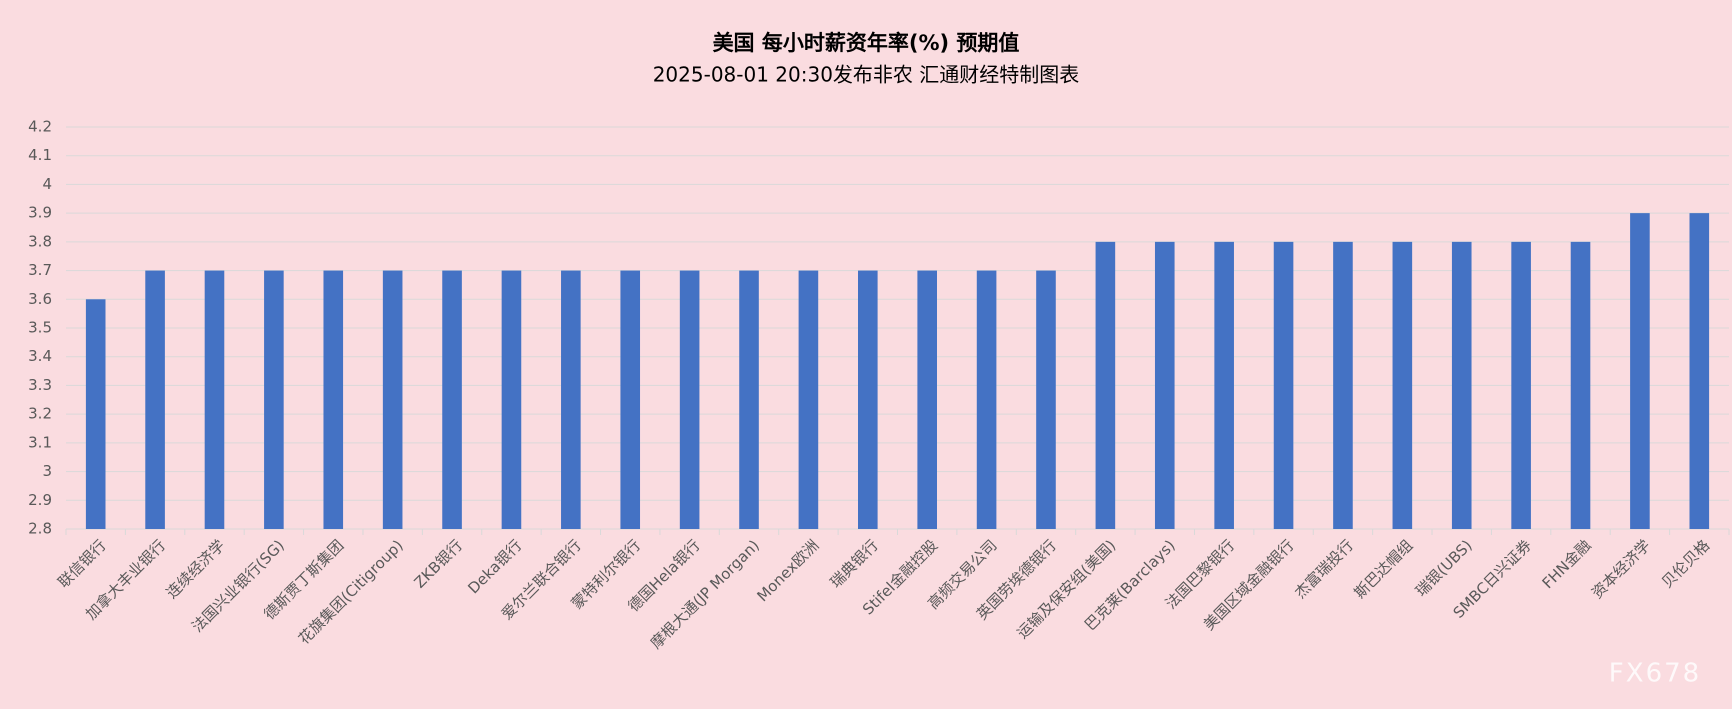 This screenshot has height=709, width=1732. Describe the element at coordinates (40, 213) in the screenshot. I see `y-tick-label: 3.9` at that location.